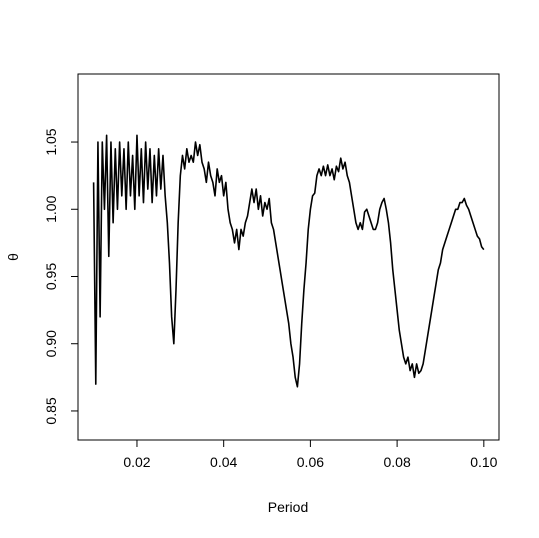 The width and height of the screenshot is (539, 538). What do you see at coordinates (51, 141) in the screenshot?
I see `y-tick-label: 1.05` at bounding box center [51, 141].